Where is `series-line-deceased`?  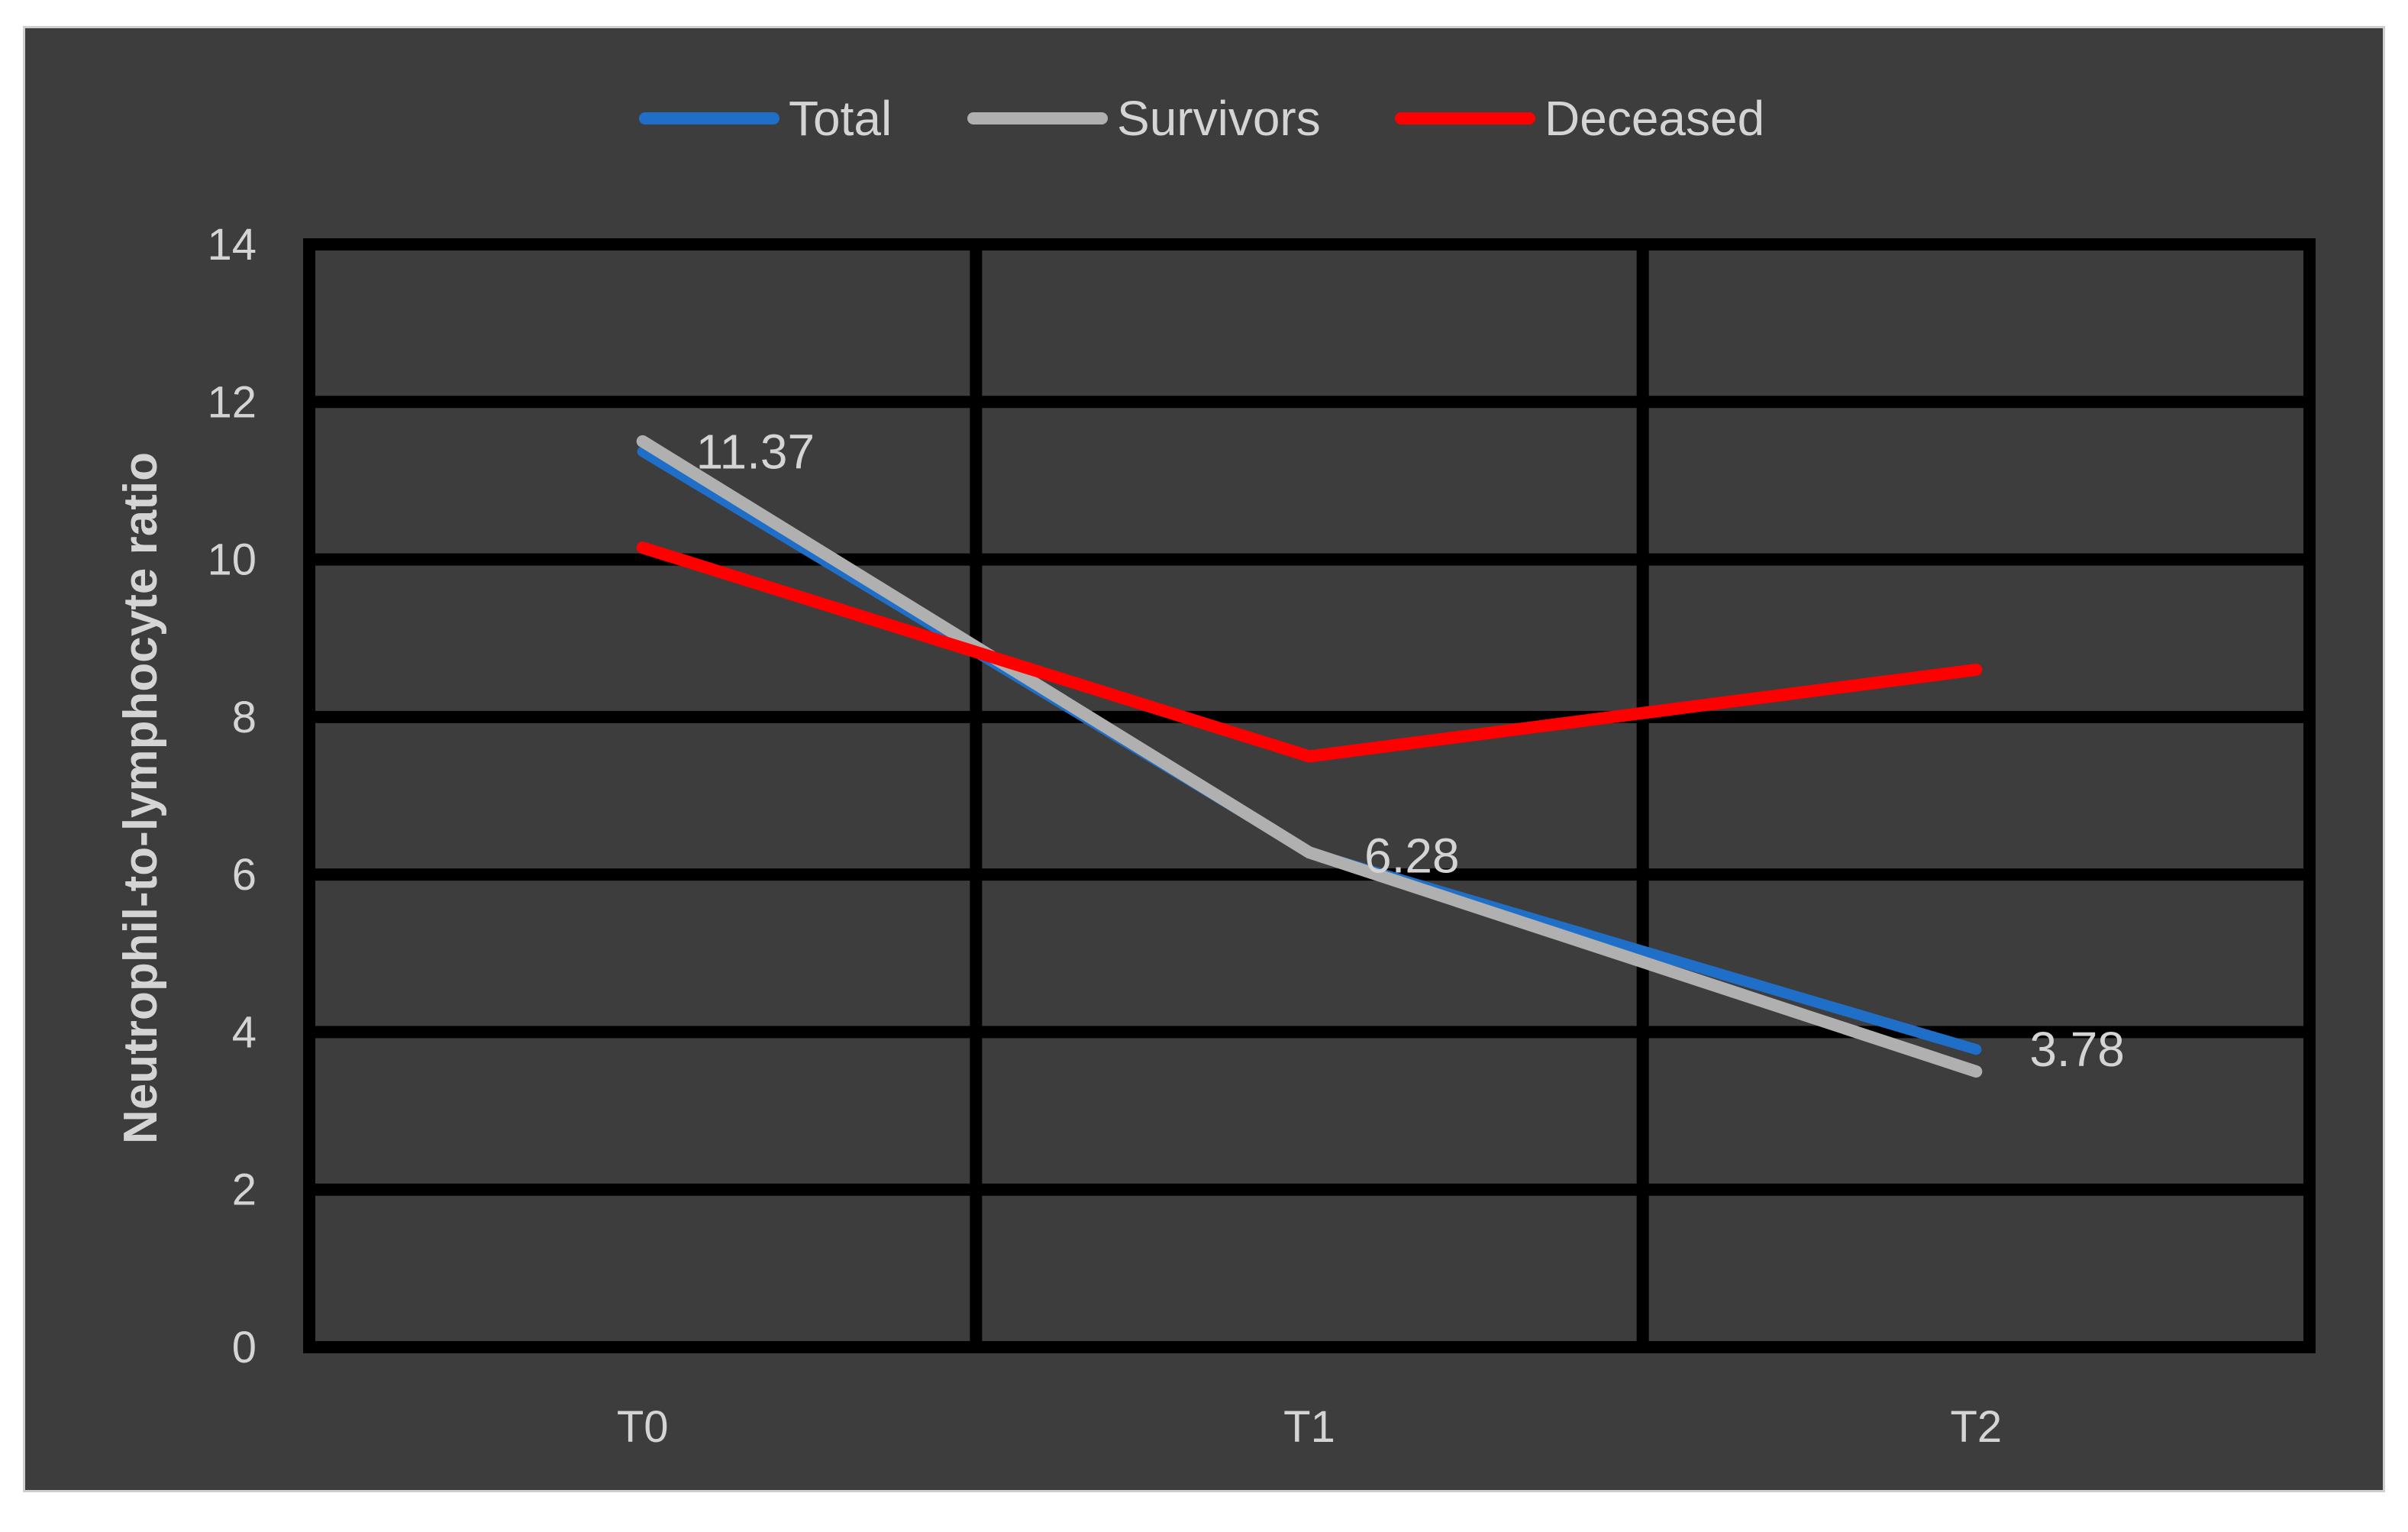 series-line-deceased is located at coordinates (1309, 652).